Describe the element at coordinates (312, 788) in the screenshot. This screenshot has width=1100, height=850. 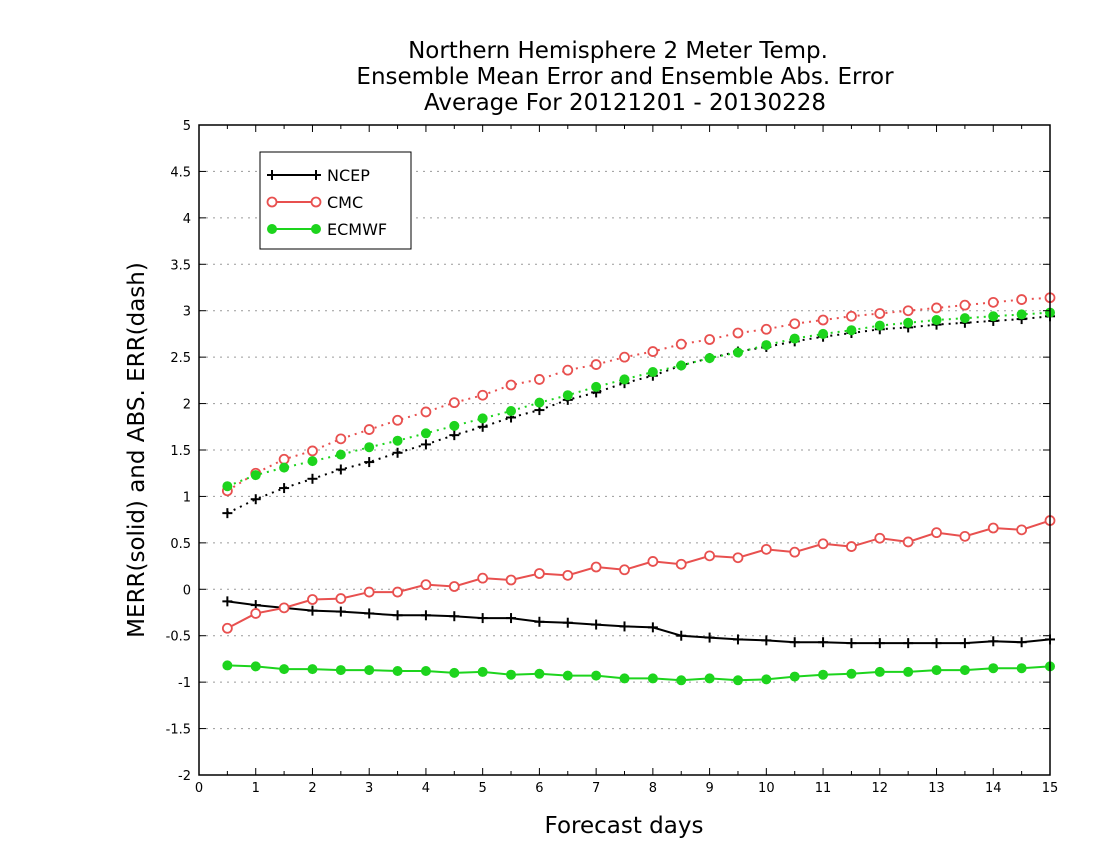
I see `x-tick-label: 2` at that location.